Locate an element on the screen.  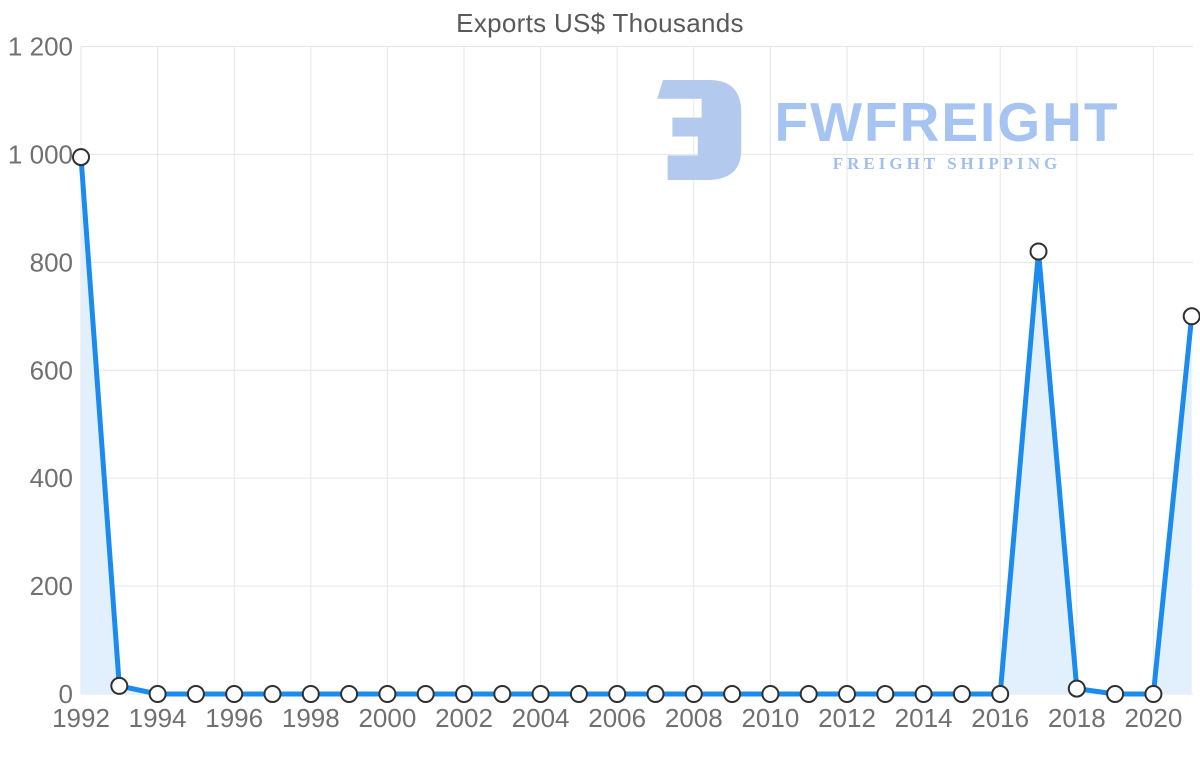
x-axis-label: 1998 is located at coordinates (311, 718).